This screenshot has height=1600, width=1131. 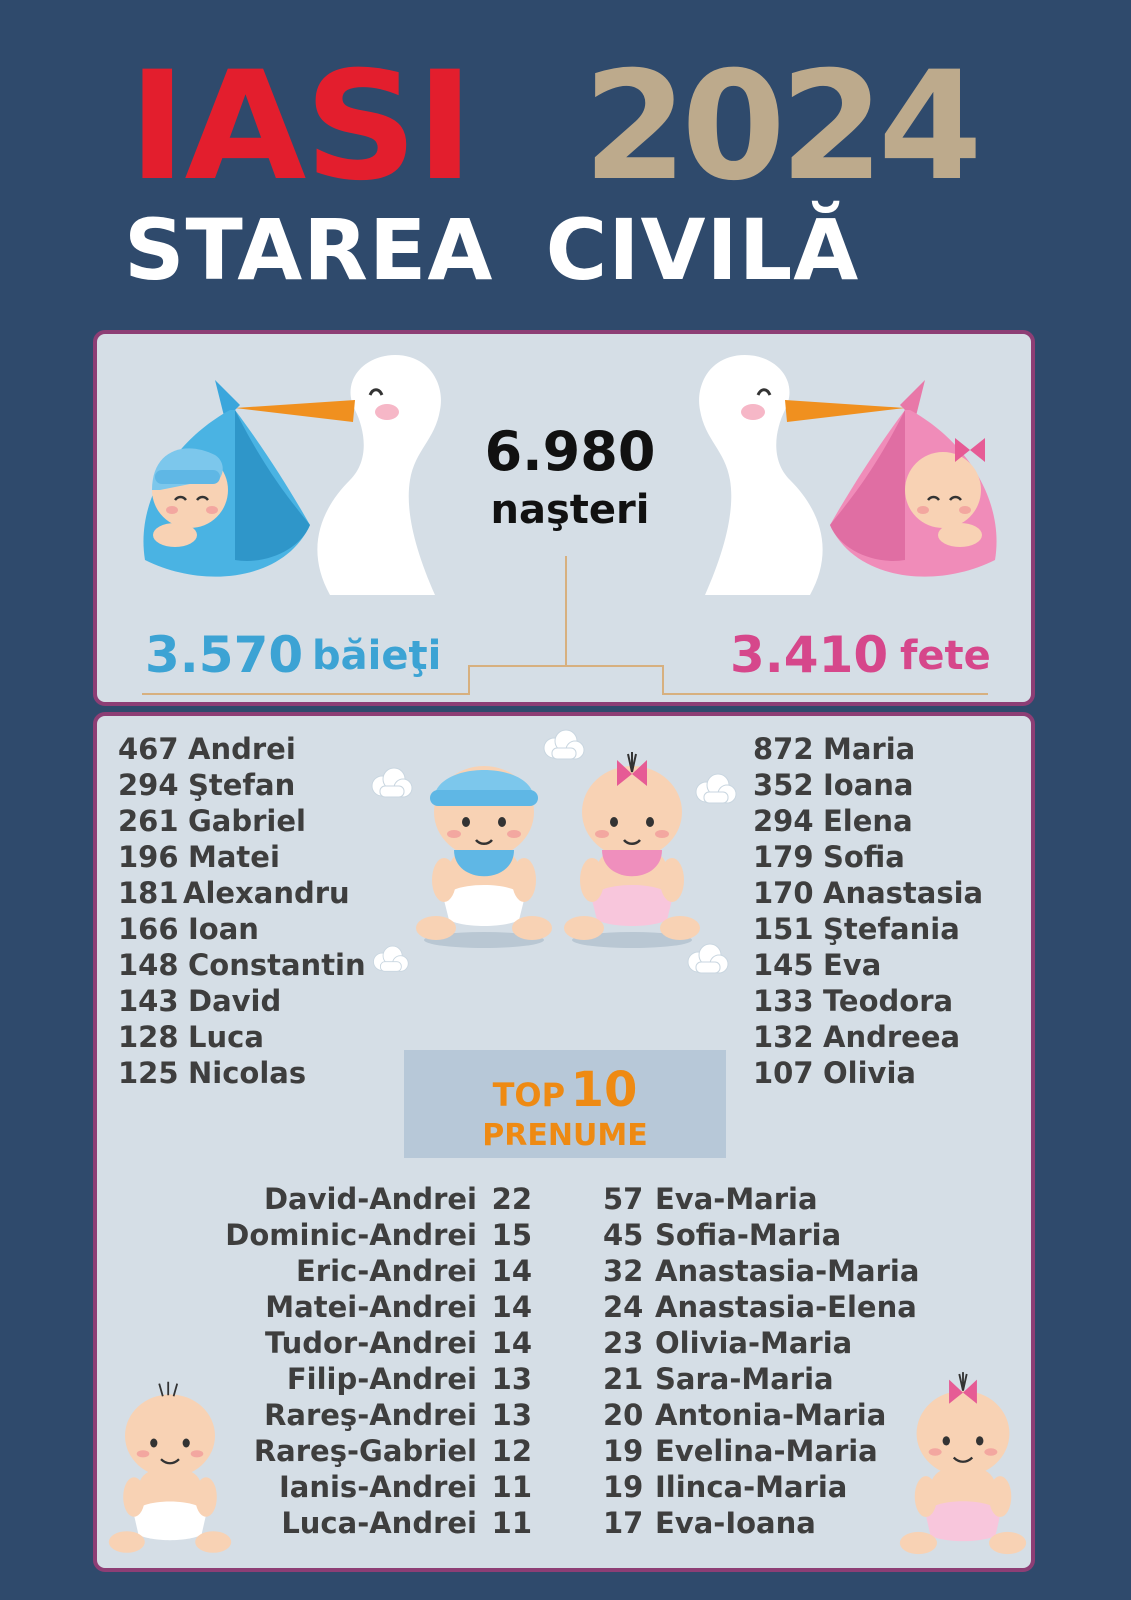 I want to click on list-item: 467 Andrei, so click(x=242, y=749).